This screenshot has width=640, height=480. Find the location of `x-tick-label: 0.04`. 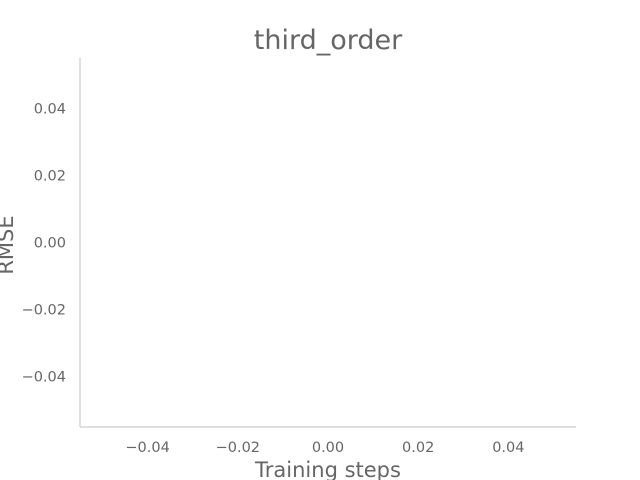

x-tick-label: 0.04 is located at coordinates (508, 448).